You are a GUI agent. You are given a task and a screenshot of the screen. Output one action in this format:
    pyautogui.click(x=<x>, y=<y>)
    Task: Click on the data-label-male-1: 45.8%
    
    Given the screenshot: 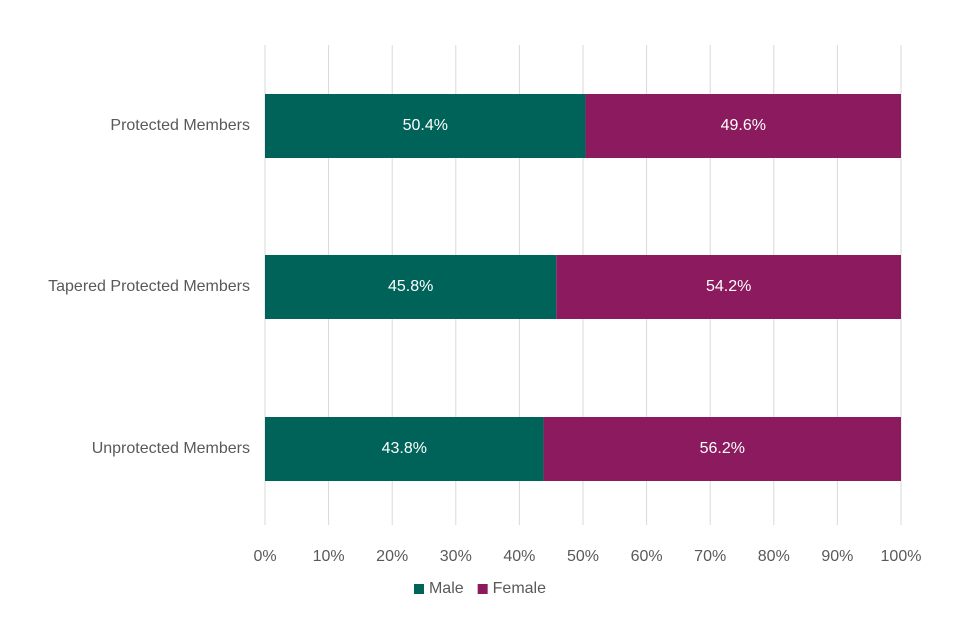 What is the action you would take?
    pyautogui.click(x=410, y=286)
    